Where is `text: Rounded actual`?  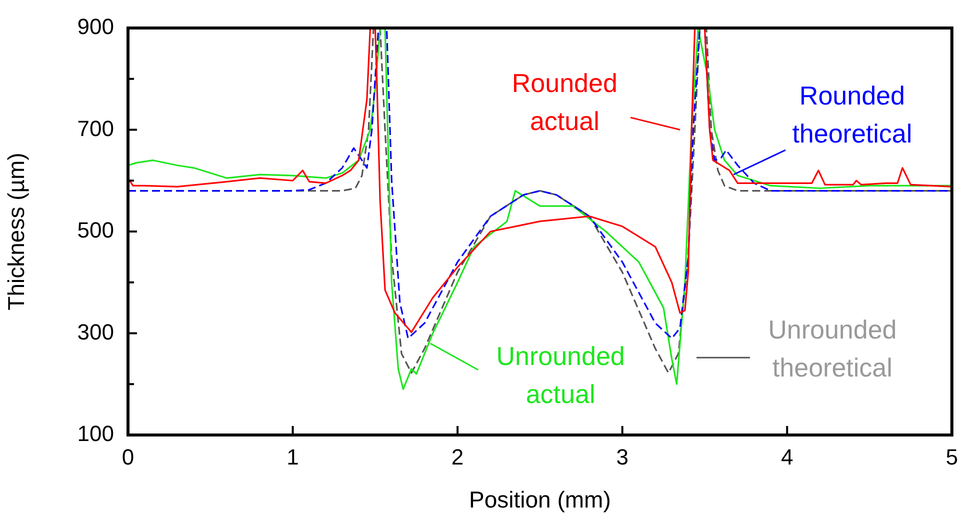
text: Rounded actual is located at coordinates (565, 102).